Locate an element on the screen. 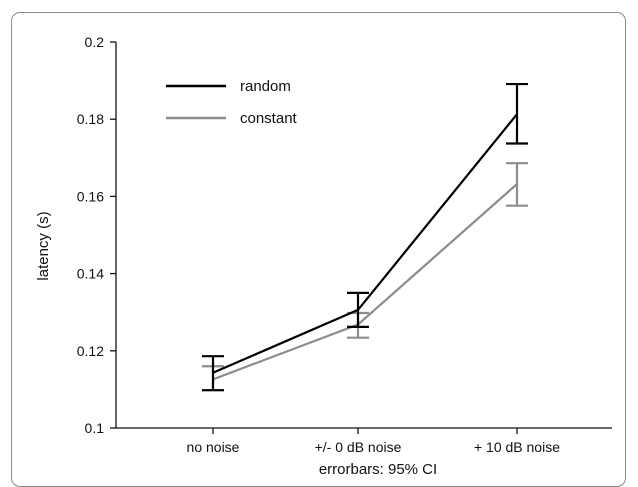 This screenshot has height=487, width=638. legend-label-random: random is located at coordinates (265, 86).